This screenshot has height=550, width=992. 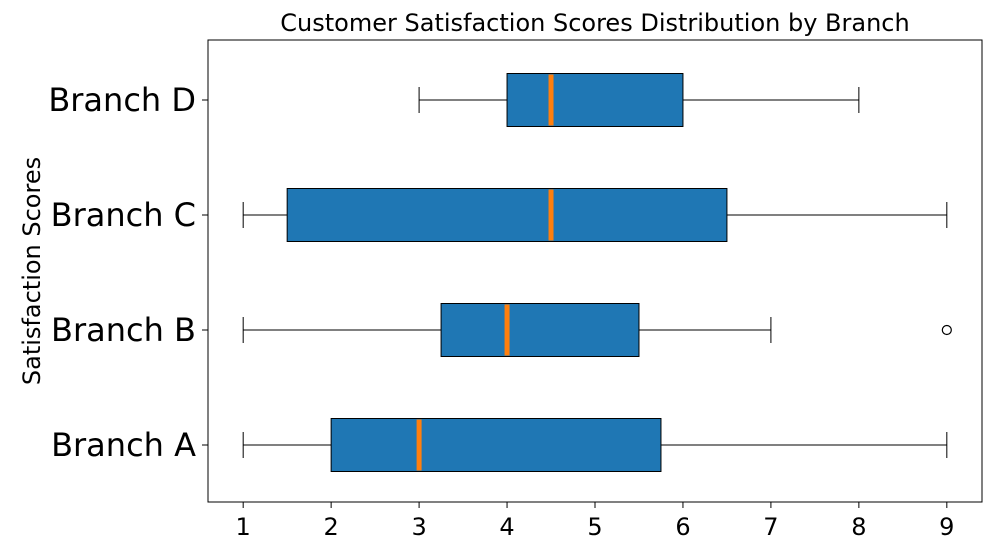 What do you see at coordinates (682, 527) in the screenshot?
I see `x-tick-label-6: 6` at bounding box center [682, 527].